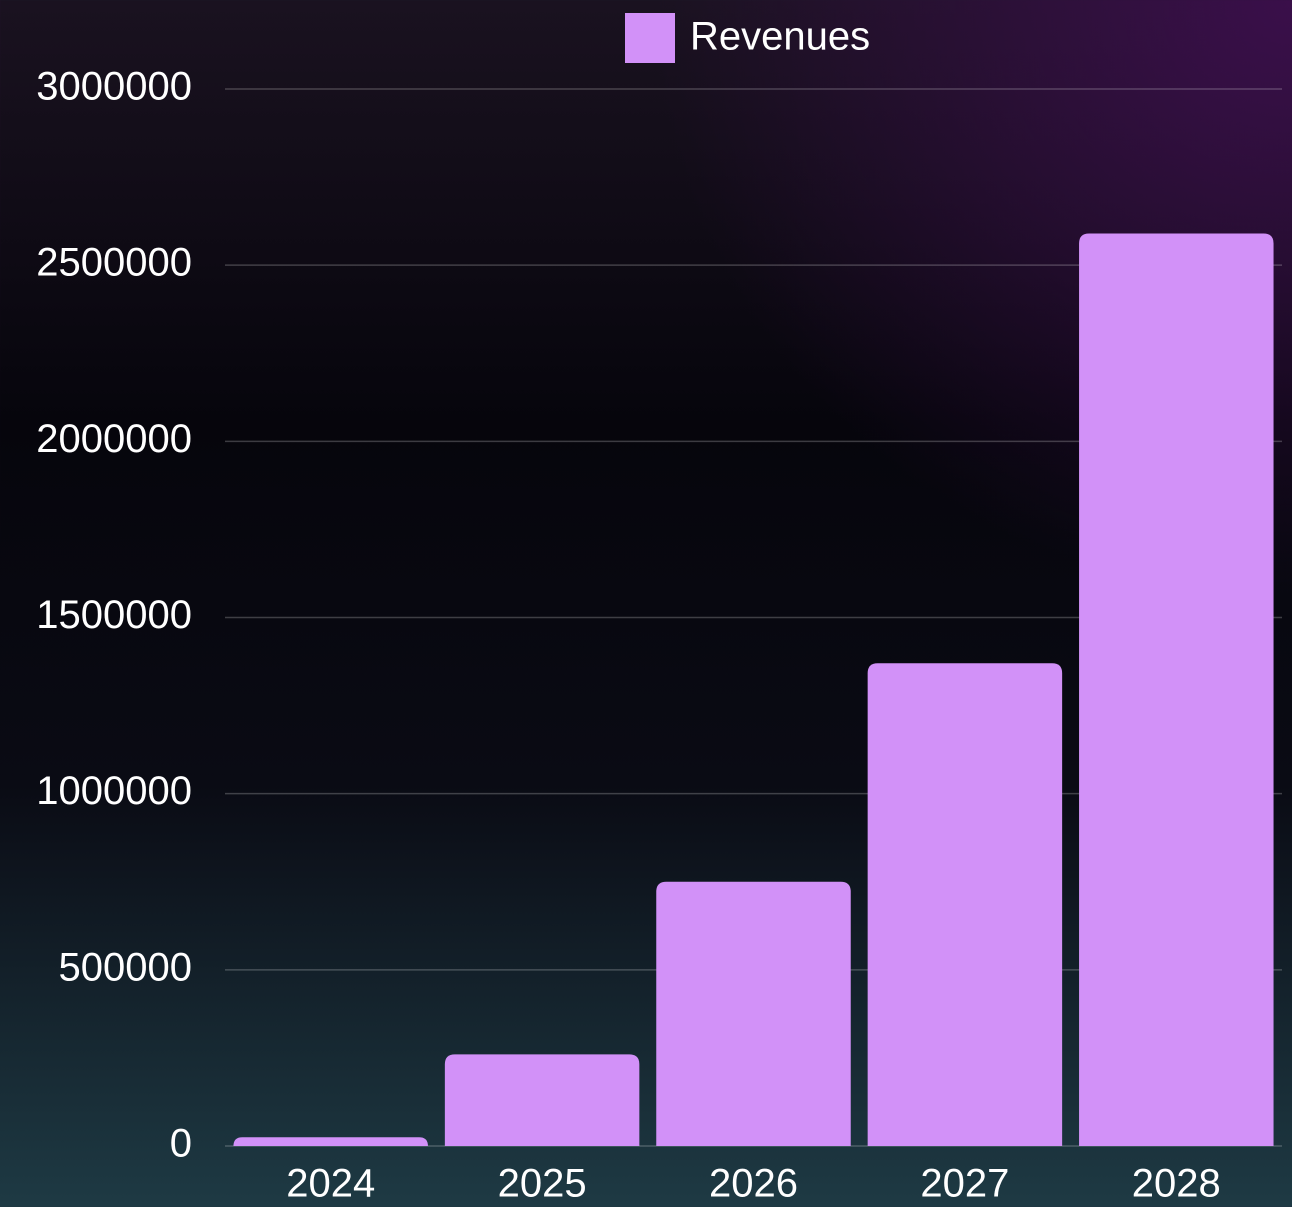 The image size is (1292, 1207). Describe the element at coordinates (330, 1184) in the screenshot. I see `x-tick-label: 2024` at that location.